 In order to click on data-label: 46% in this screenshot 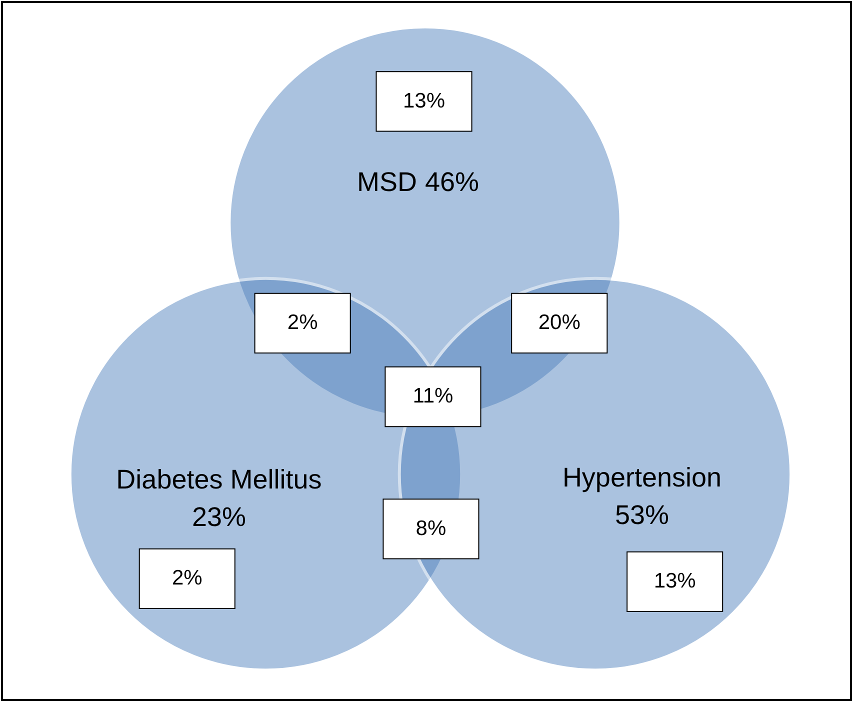, I will do `click(452, 181)`.